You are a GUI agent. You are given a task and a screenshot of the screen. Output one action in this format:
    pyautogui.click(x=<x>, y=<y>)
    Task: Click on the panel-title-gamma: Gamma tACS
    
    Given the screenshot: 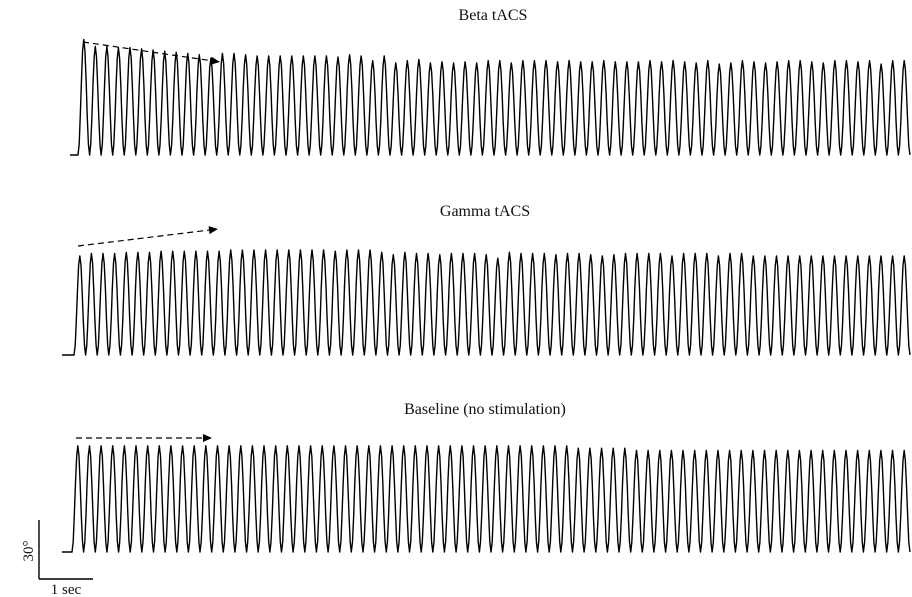 What is the action you would take?
    pyautogui.click(x=485, y=211)
    